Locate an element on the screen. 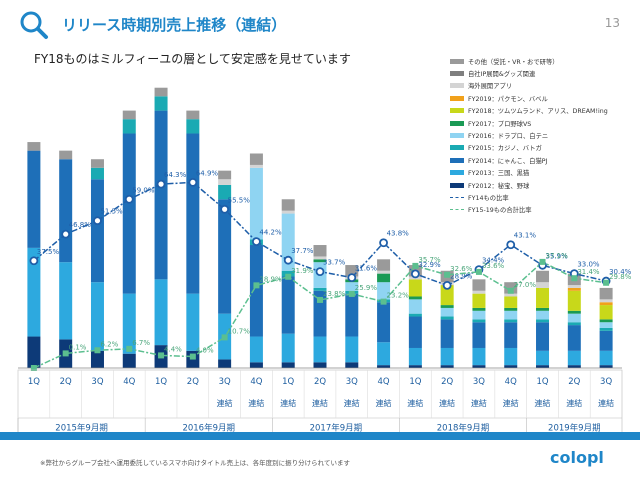 The width and height of the screenshot is (640, 480). legend-item: FY2019：パクモン、バベル is located at coordinates (529, 98).